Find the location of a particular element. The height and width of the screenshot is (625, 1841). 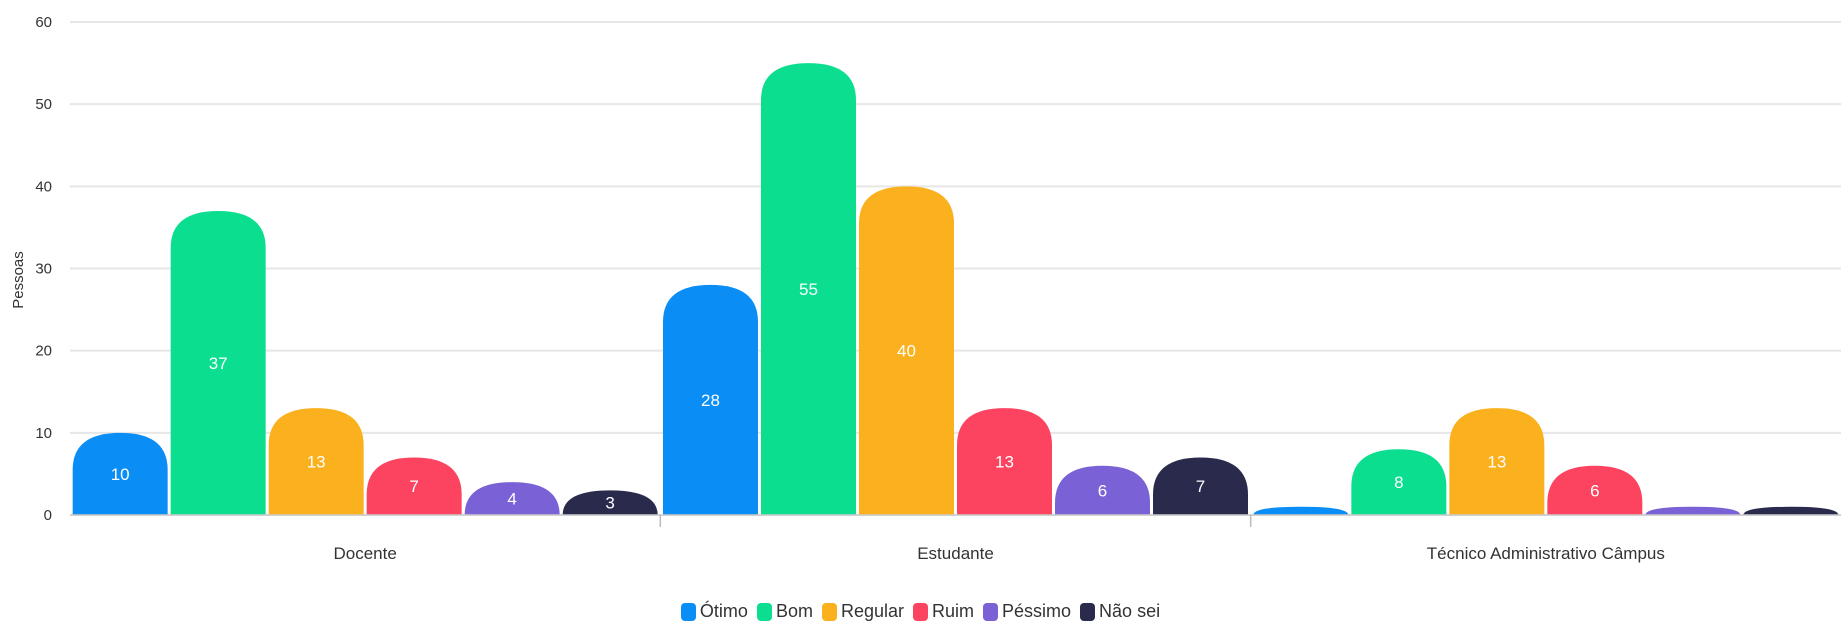

legend-label: Ruim is located at coordinates (953, 611).